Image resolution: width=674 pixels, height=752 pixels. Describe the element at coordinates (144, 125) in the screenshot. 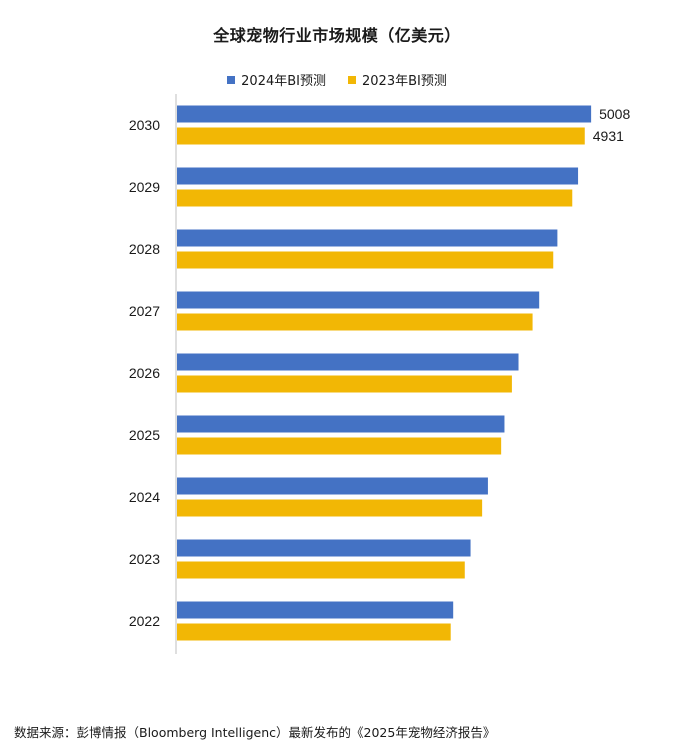

I see `y-tick-label: 2030` at that location.